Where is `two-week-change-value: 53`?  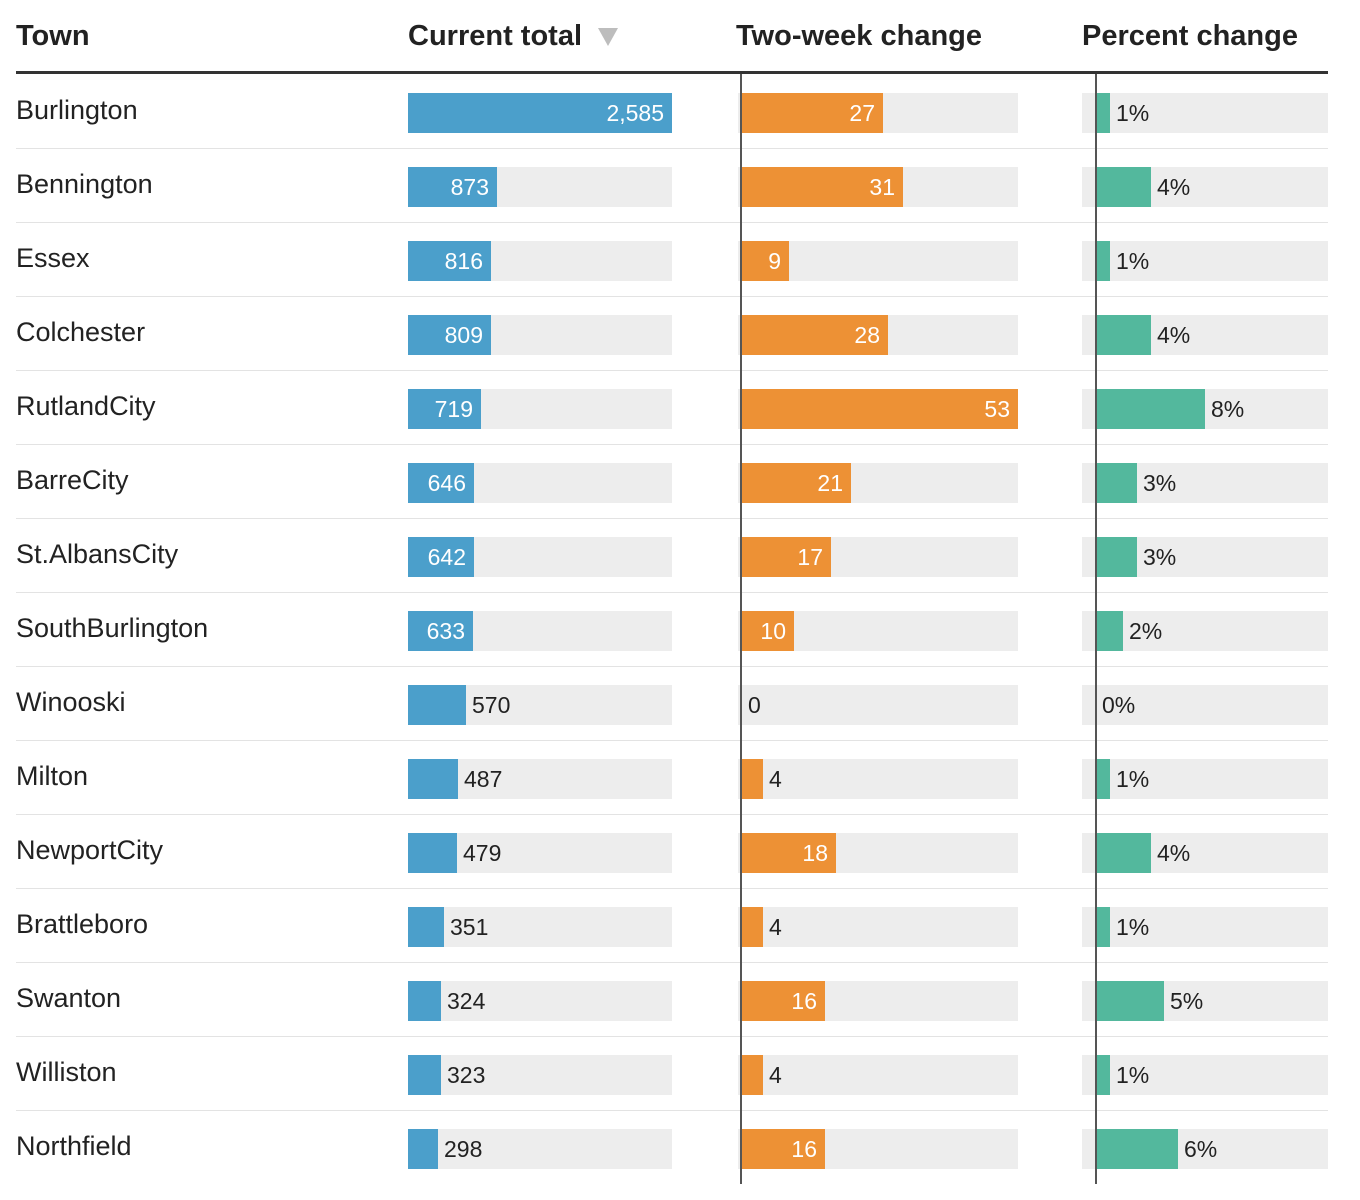
two-week-change-value: 53 is located at coordinates (997, 409).